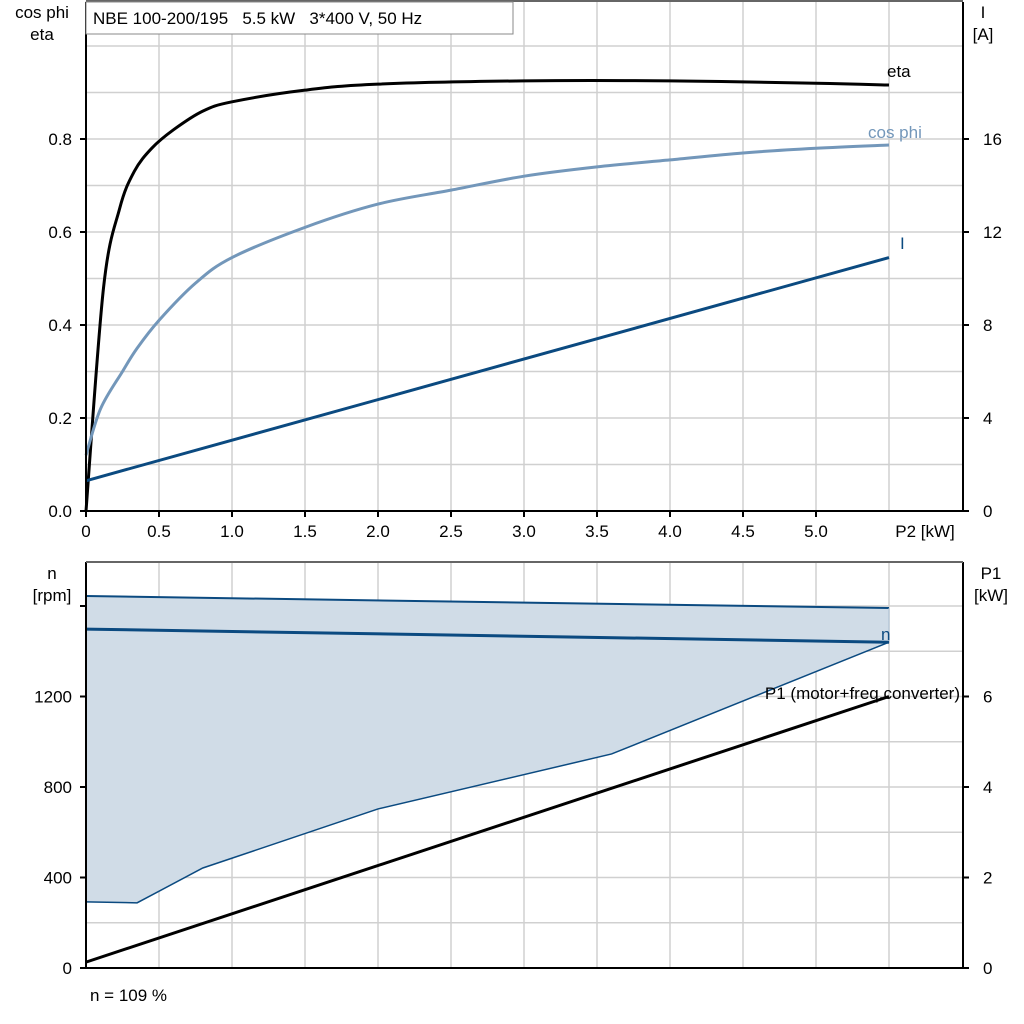  I want to click on label-I: I, so click(902, 243).